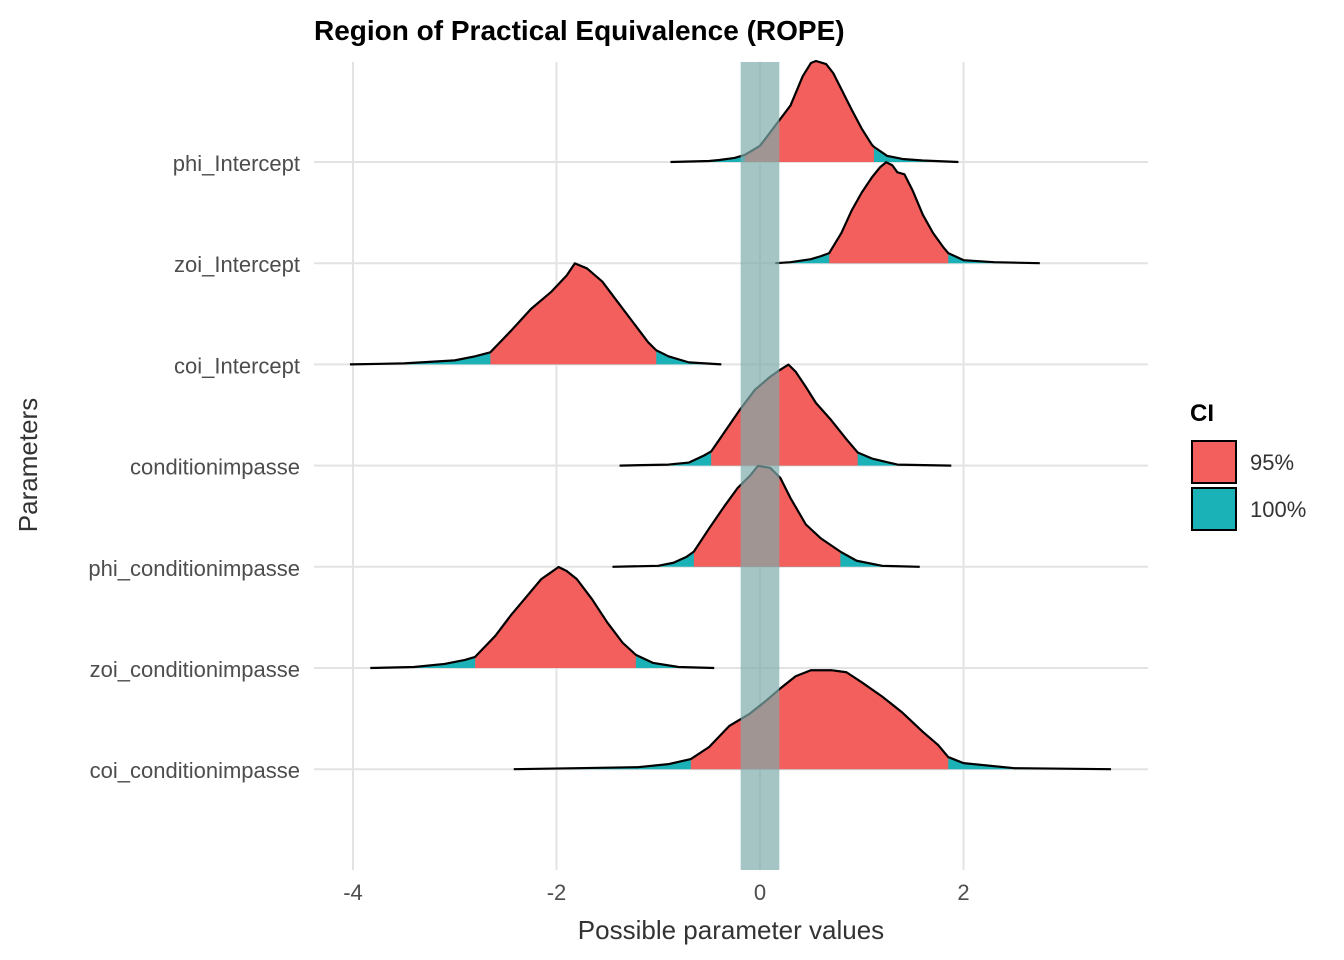  Describe the element at coordinates (215, 467) in the screenshot. I see `y-tick-label: conditionimpasse` at that location.